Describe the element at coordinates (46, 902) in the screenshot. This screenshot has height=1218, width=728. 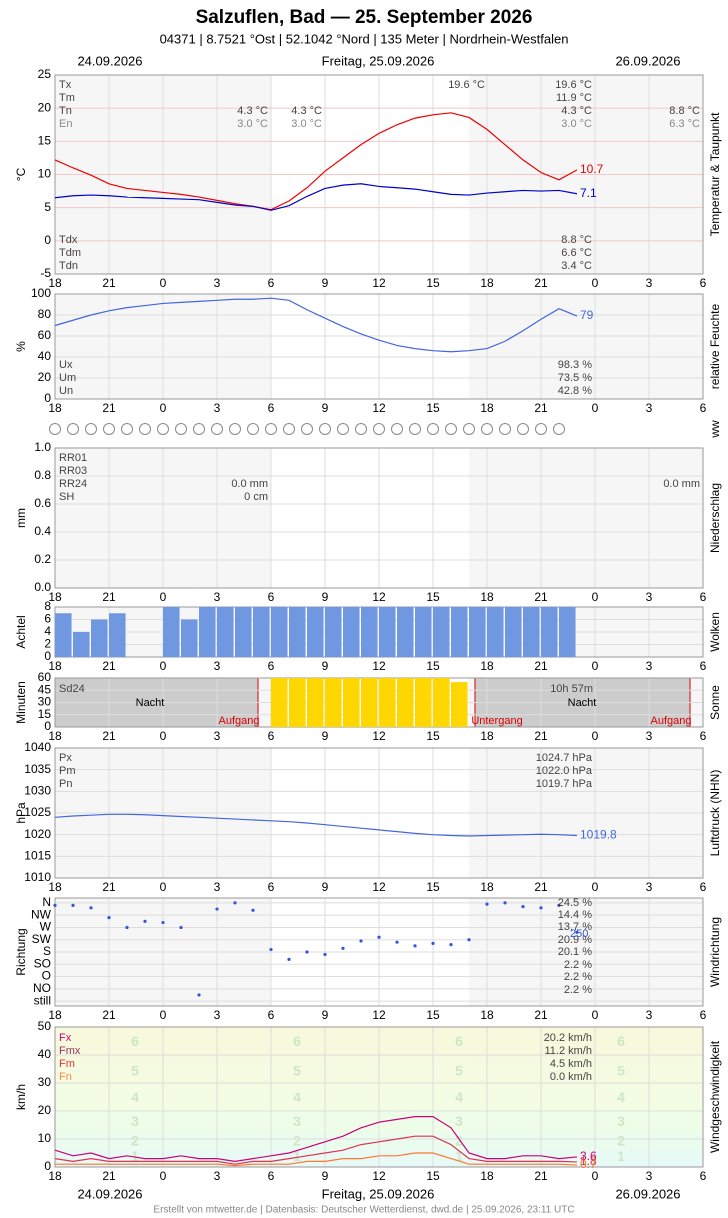
I see `y-tick-label: N` at that location.